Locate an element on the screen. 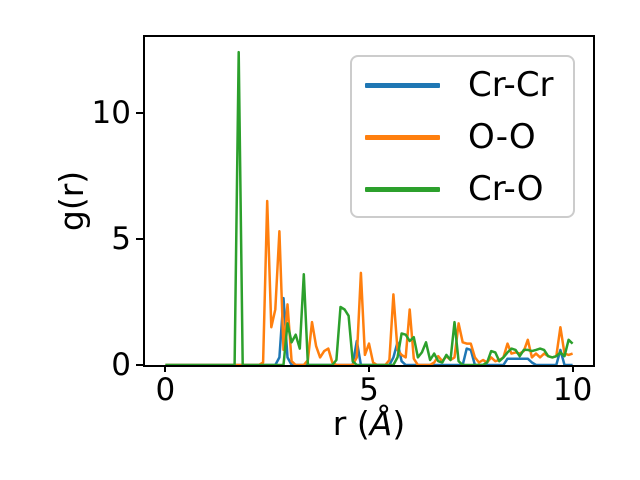  legend: Cr-Cr O-O Cr-O is located at coordinates (462, 136).